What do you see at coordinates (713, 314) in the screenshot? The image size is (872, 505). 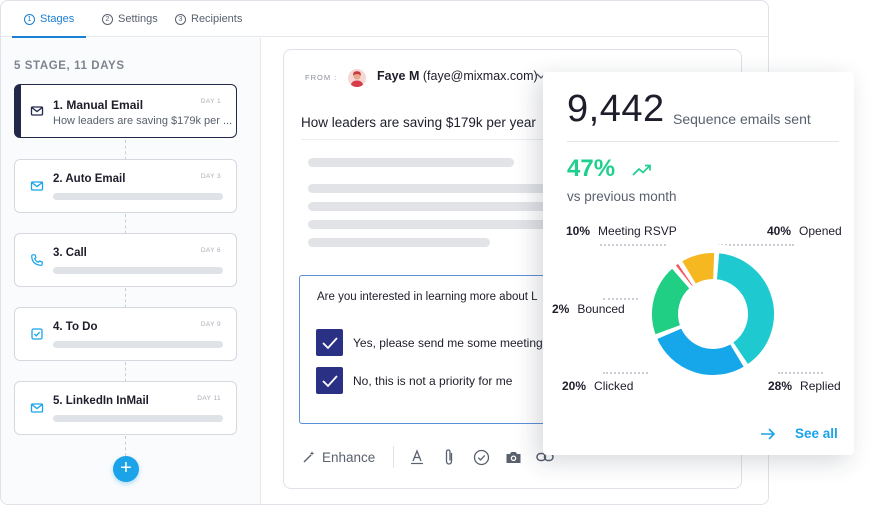 I see `engagement-donut-chart` at bounding box center [713, 314].